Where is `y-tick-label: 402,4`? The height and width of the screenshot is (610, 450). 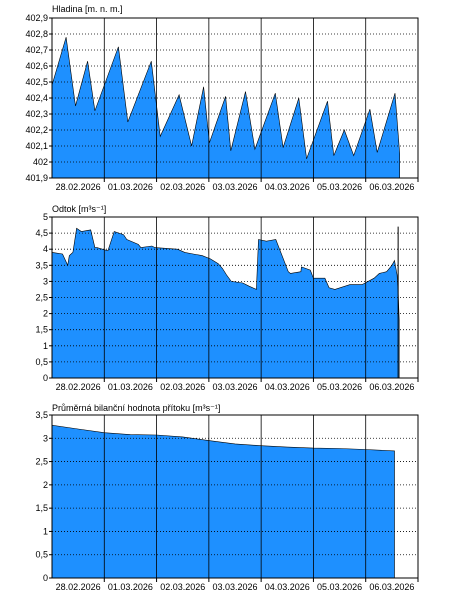 y-tick-label: 402,4 is located at coordinates (36, 98).